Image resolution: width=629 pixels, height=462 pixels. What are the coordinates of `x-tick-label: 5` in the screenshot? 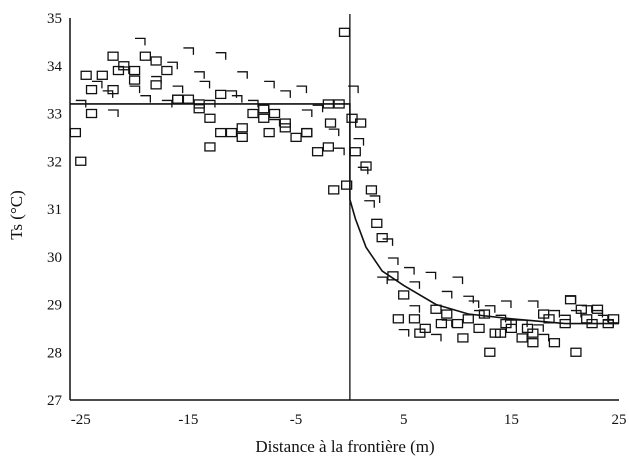 It's located at (404, 420).